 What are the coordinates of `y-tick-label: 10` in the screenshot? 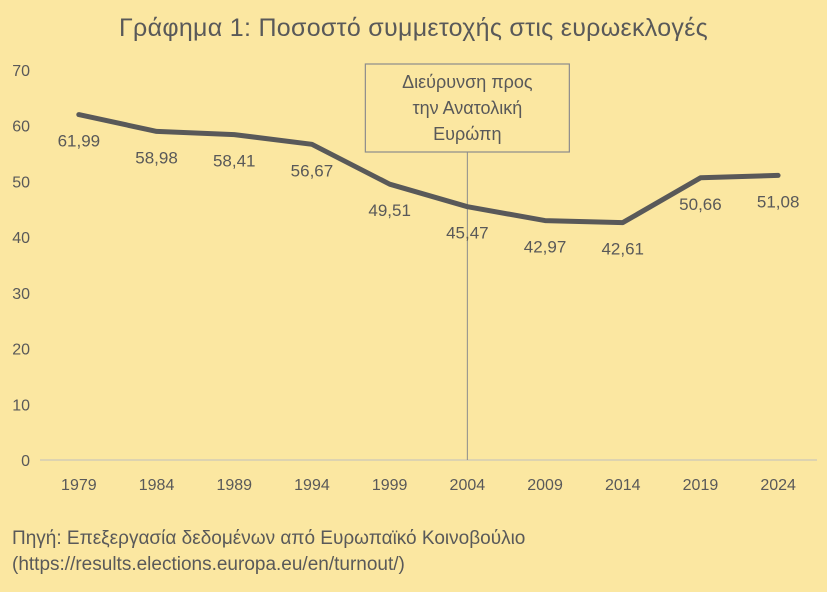 It's located at (21, 405).